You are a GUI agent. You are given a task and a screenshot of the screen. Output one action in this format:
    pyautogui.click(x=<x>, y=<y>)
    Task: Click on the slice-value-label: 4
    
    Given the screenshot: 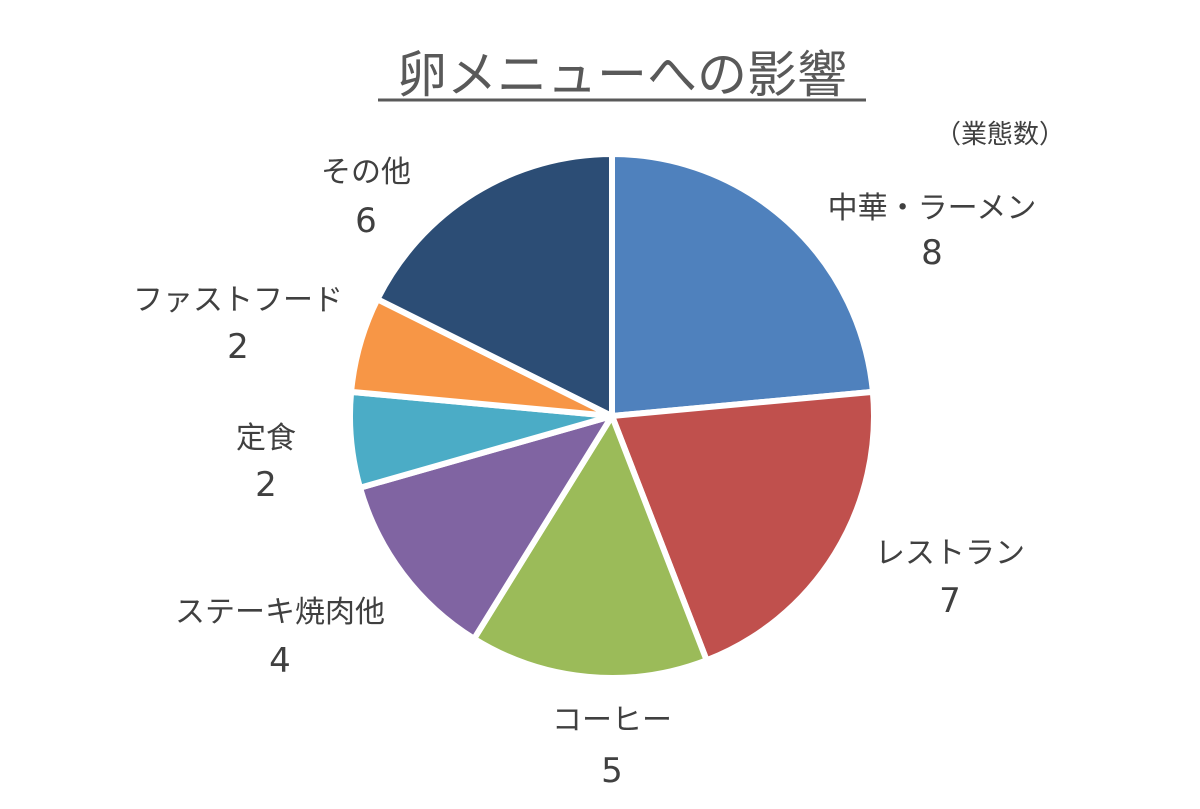 What is the action you would take?
    pyautogui.click(x=280, y=661)
    